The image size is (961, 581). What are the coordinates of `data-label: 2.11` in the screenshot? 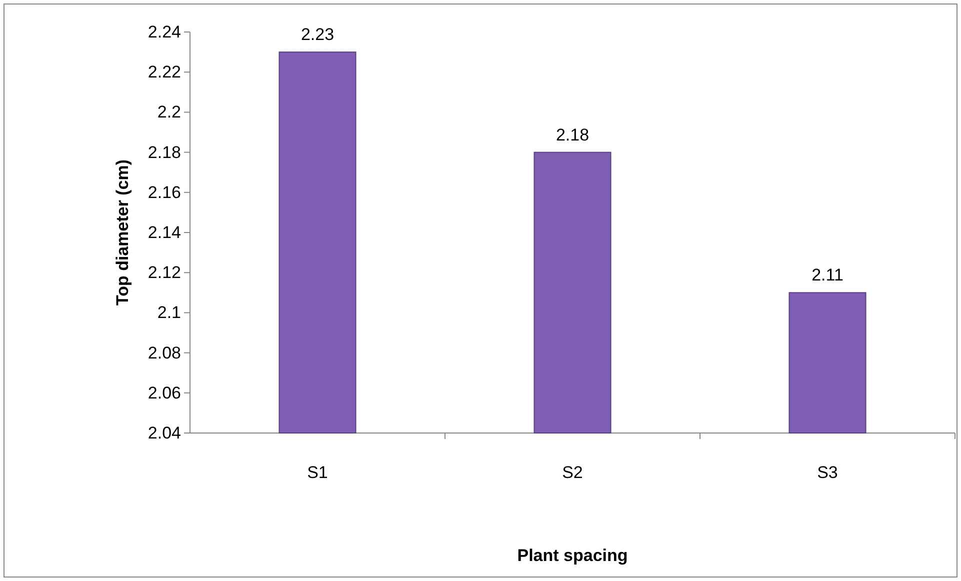 It's located at (828, 275).